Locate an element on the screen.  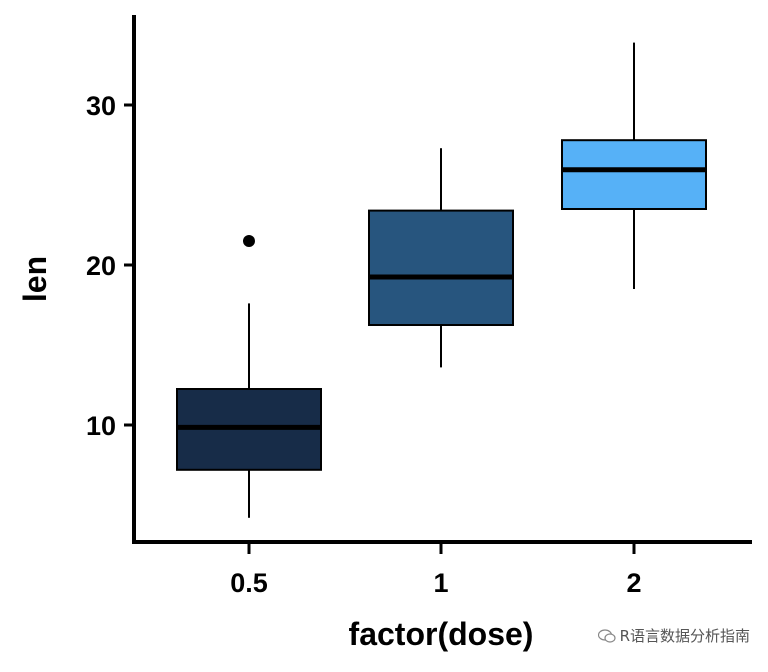
y-tick-label: 10 is located at coordinates (101, 426).